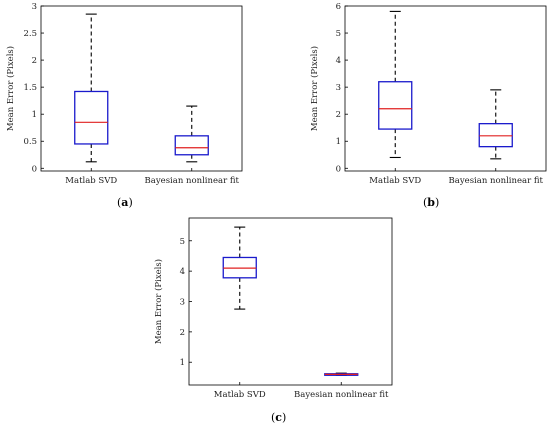  What do you see at coordinates (341, 386) in the screenshot?
I see `box-c-2: Bayesian nonlinear fit` at bounding box center [341, 386].